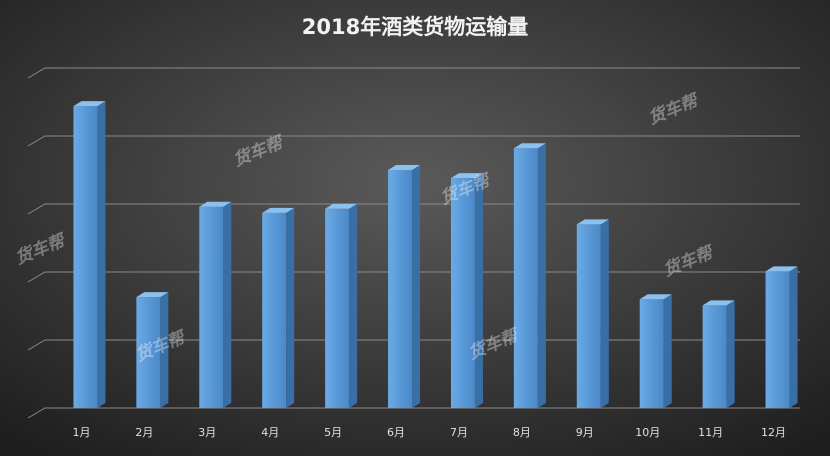  I want to click on x-tick-label: 10月, so click(647, 432).